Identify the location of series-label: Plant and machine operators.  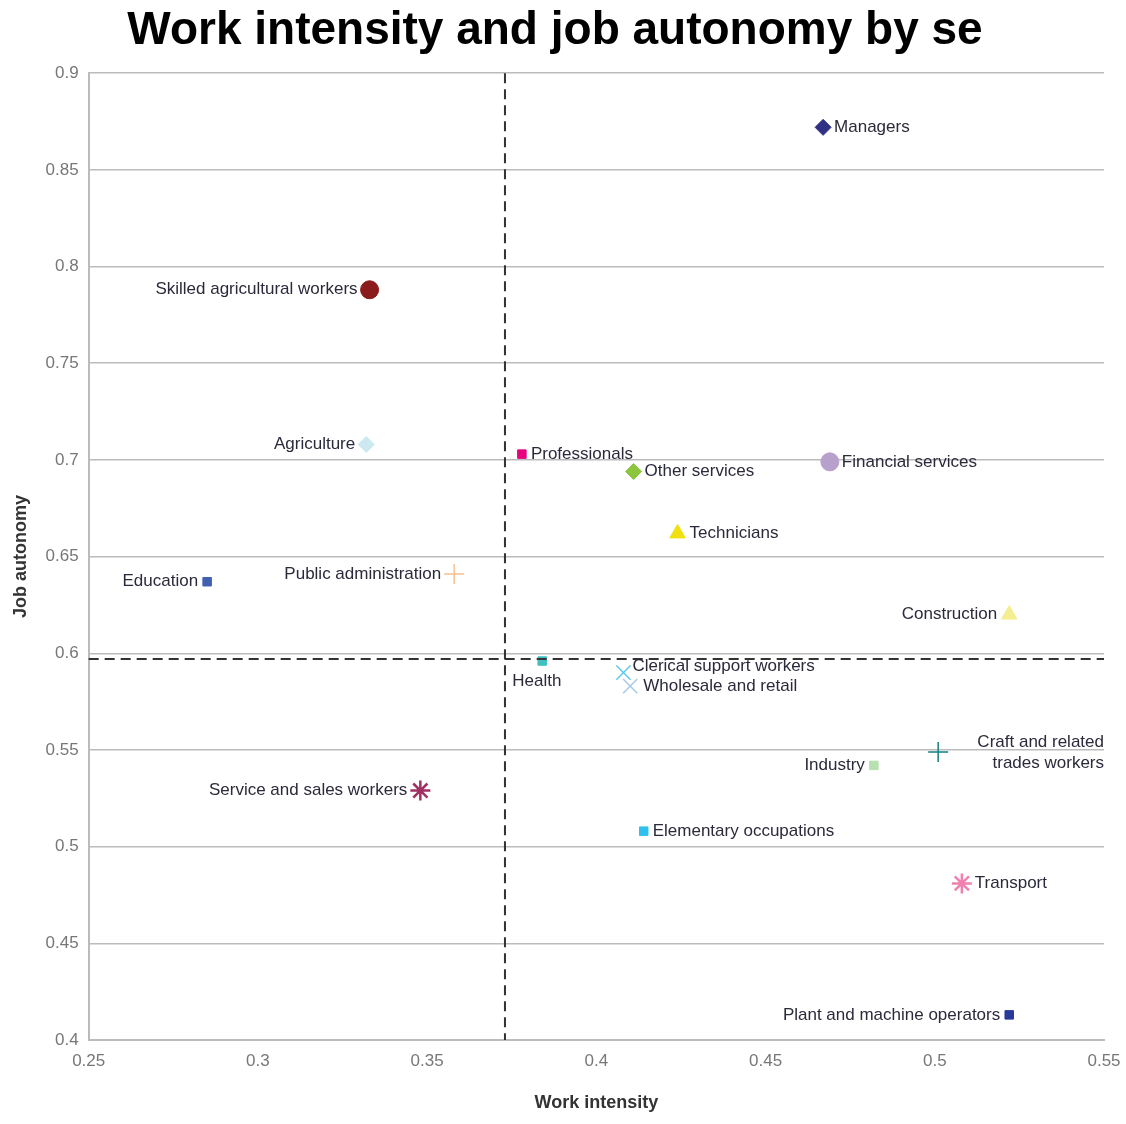
(891, 1014).